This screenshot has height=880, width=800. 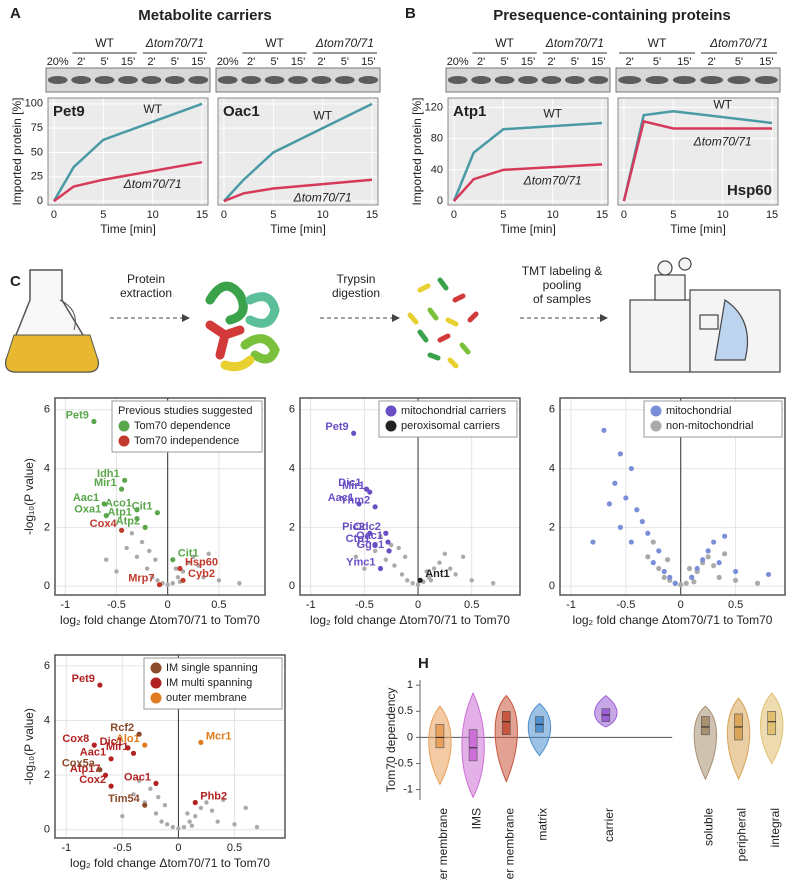 What do you see at coordinates (213, 796) in the screenshot?
I see `point-label: Phb2` at bounding box center [213, 796].